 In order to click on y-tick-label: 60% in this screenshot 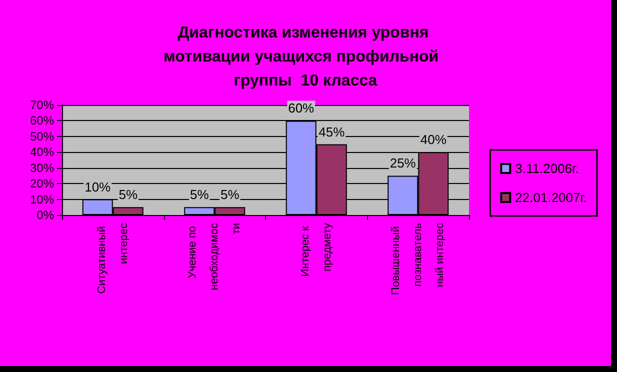, I will do `click(42, 121)`.